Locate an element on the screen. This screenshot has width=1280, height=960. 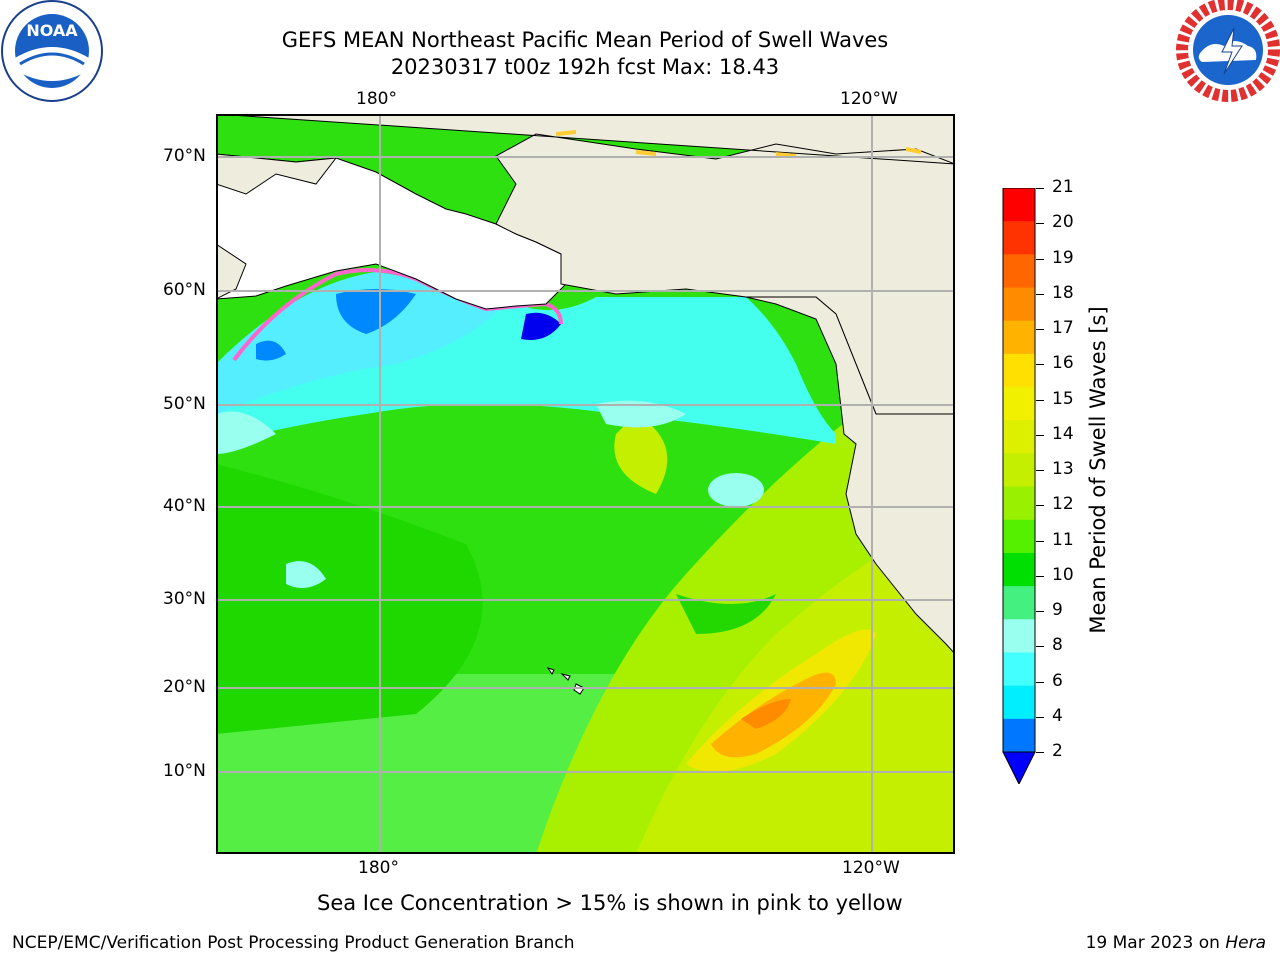
lat-label-60n: 60°N is located at coordinates (184, 290).